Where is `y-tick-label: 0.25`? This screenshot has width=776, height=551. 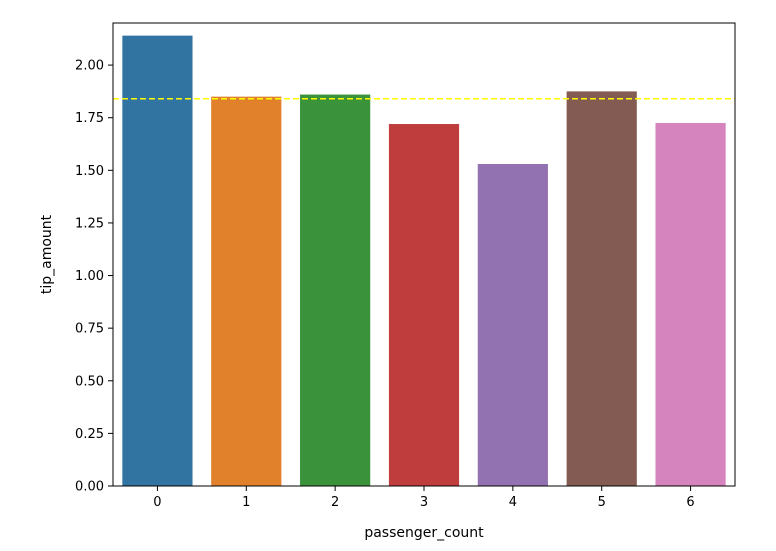 y-tick-label: 0.25 is located at coordinates (89, 434).